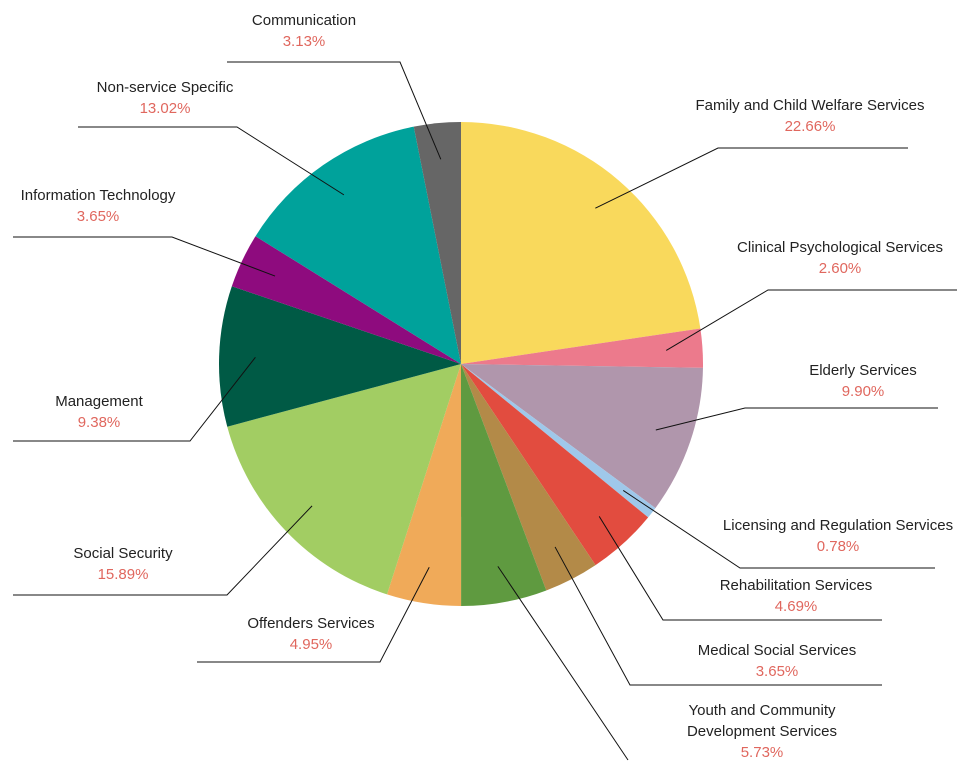 This screenshot has width=977, height=763. I want to click on slice-value: 3.13%, so click(304, 41).